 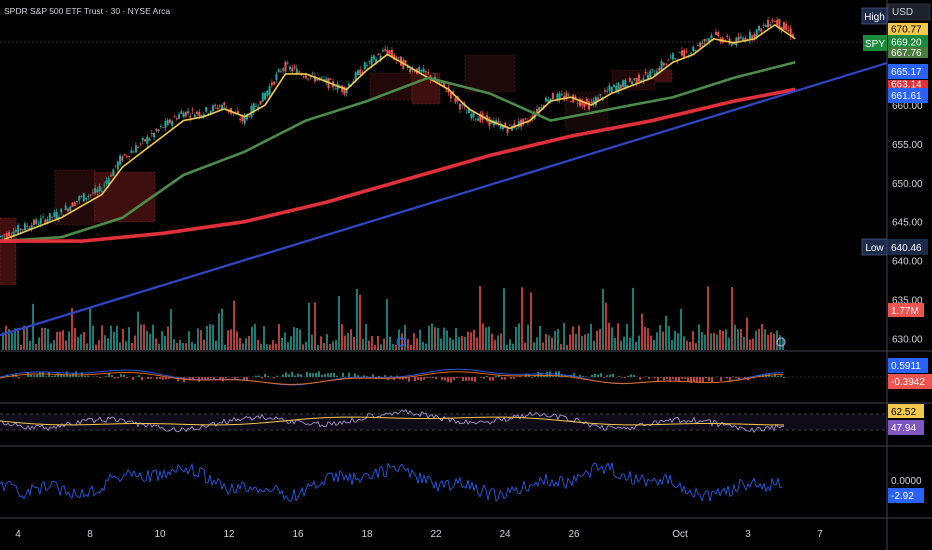 I want to click on price-axis-label: 635.00, so click(x=907, y=300).